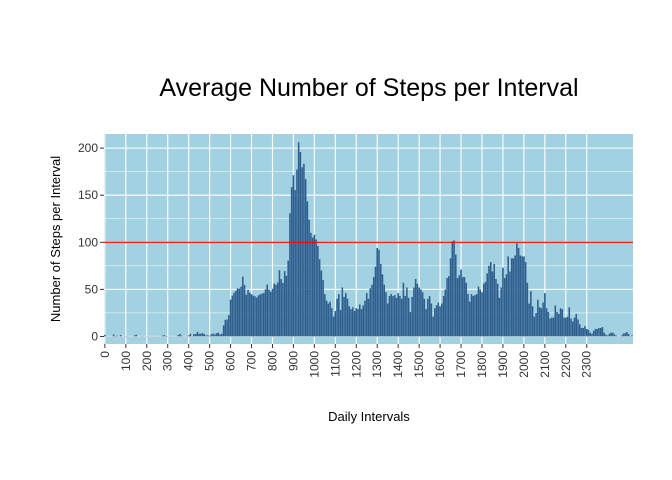 The width and height of the screenshot is (672, 480). Describe the element at coordinates (147, 361) in the screenshot. I see `x-tick-label: 200` at that location.